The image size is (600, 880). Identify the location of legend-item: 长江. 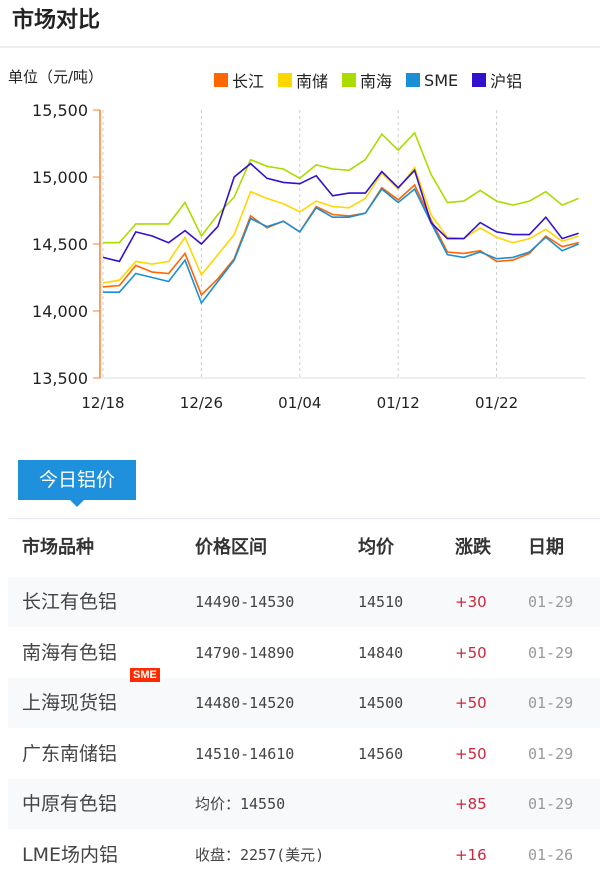
(239, 80).